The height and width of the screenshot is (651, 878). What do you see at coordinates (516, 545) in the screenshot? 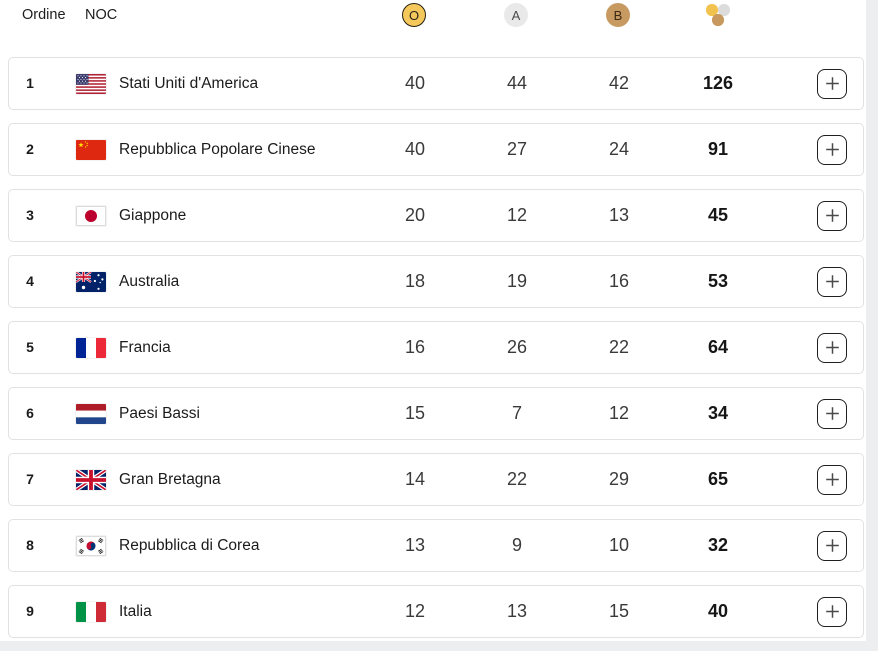
I see `silver-count: 9` at bounding box center [516, 545].